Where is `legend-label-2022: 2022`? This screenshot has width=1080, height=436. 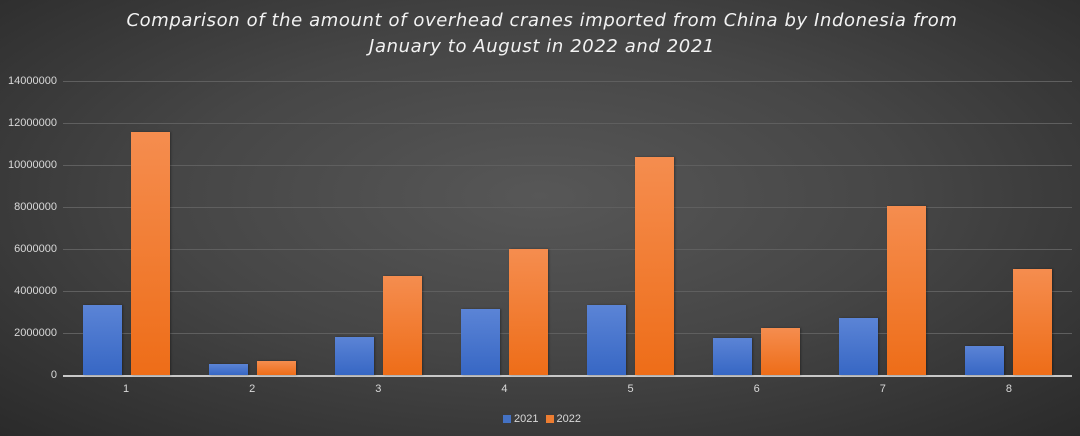
legend-label-2022: 2022 is located at coordinates (569, 419).